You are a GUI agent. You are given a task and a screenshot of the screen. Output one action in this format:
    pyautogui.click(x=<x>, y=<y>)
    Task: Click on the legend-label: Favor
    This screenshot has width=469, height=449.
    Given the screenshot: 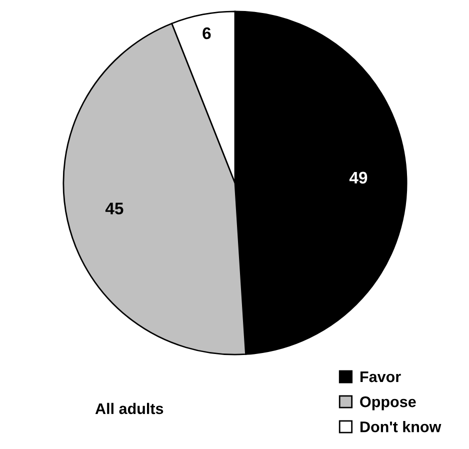 What is the action you would take?
    pyautogui.click(x=380, y=377)
    